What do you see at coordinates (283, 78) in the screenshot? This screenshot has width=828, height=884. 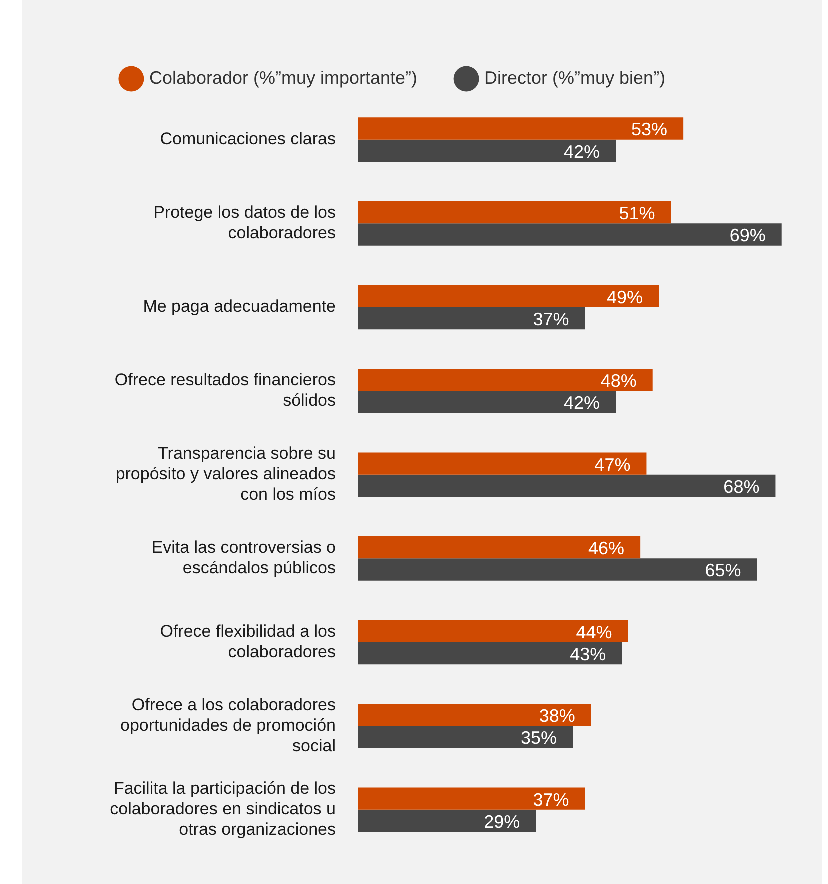 I see `legend-label: Colaborador (%”muy importante”)` at bounding box center [283, 78].